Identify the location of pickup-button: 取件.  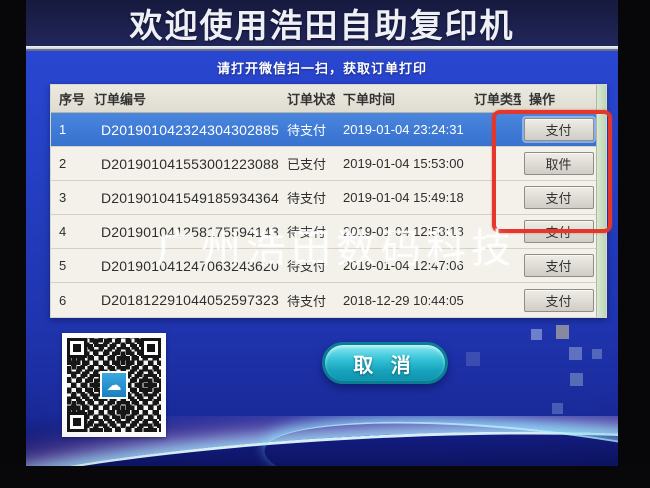
(558, 163).